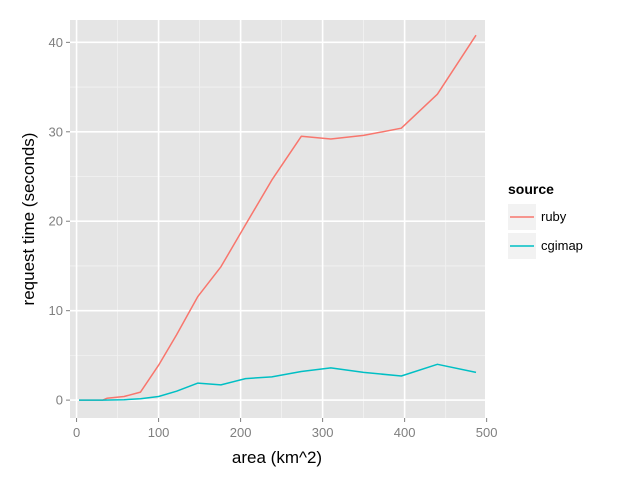 The width and height of the screenshot is (640, 480). I want to click on legend-items: ruby cgimap, so click(545, 231).